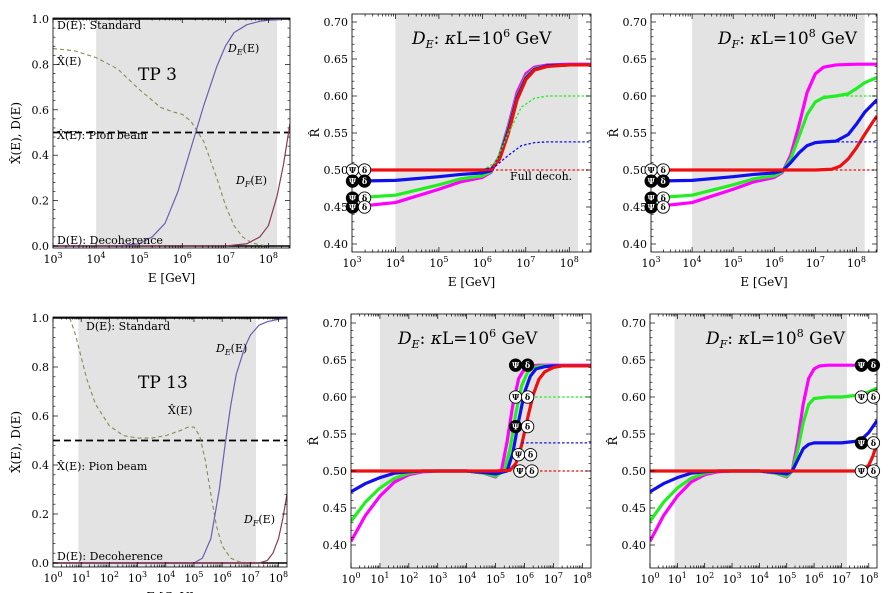 The image size is (893, 593). Describe the element at coordinates (481, 39) in the screenshot. I see `panel-title-de: DE: κL=106 GeV` at that location.